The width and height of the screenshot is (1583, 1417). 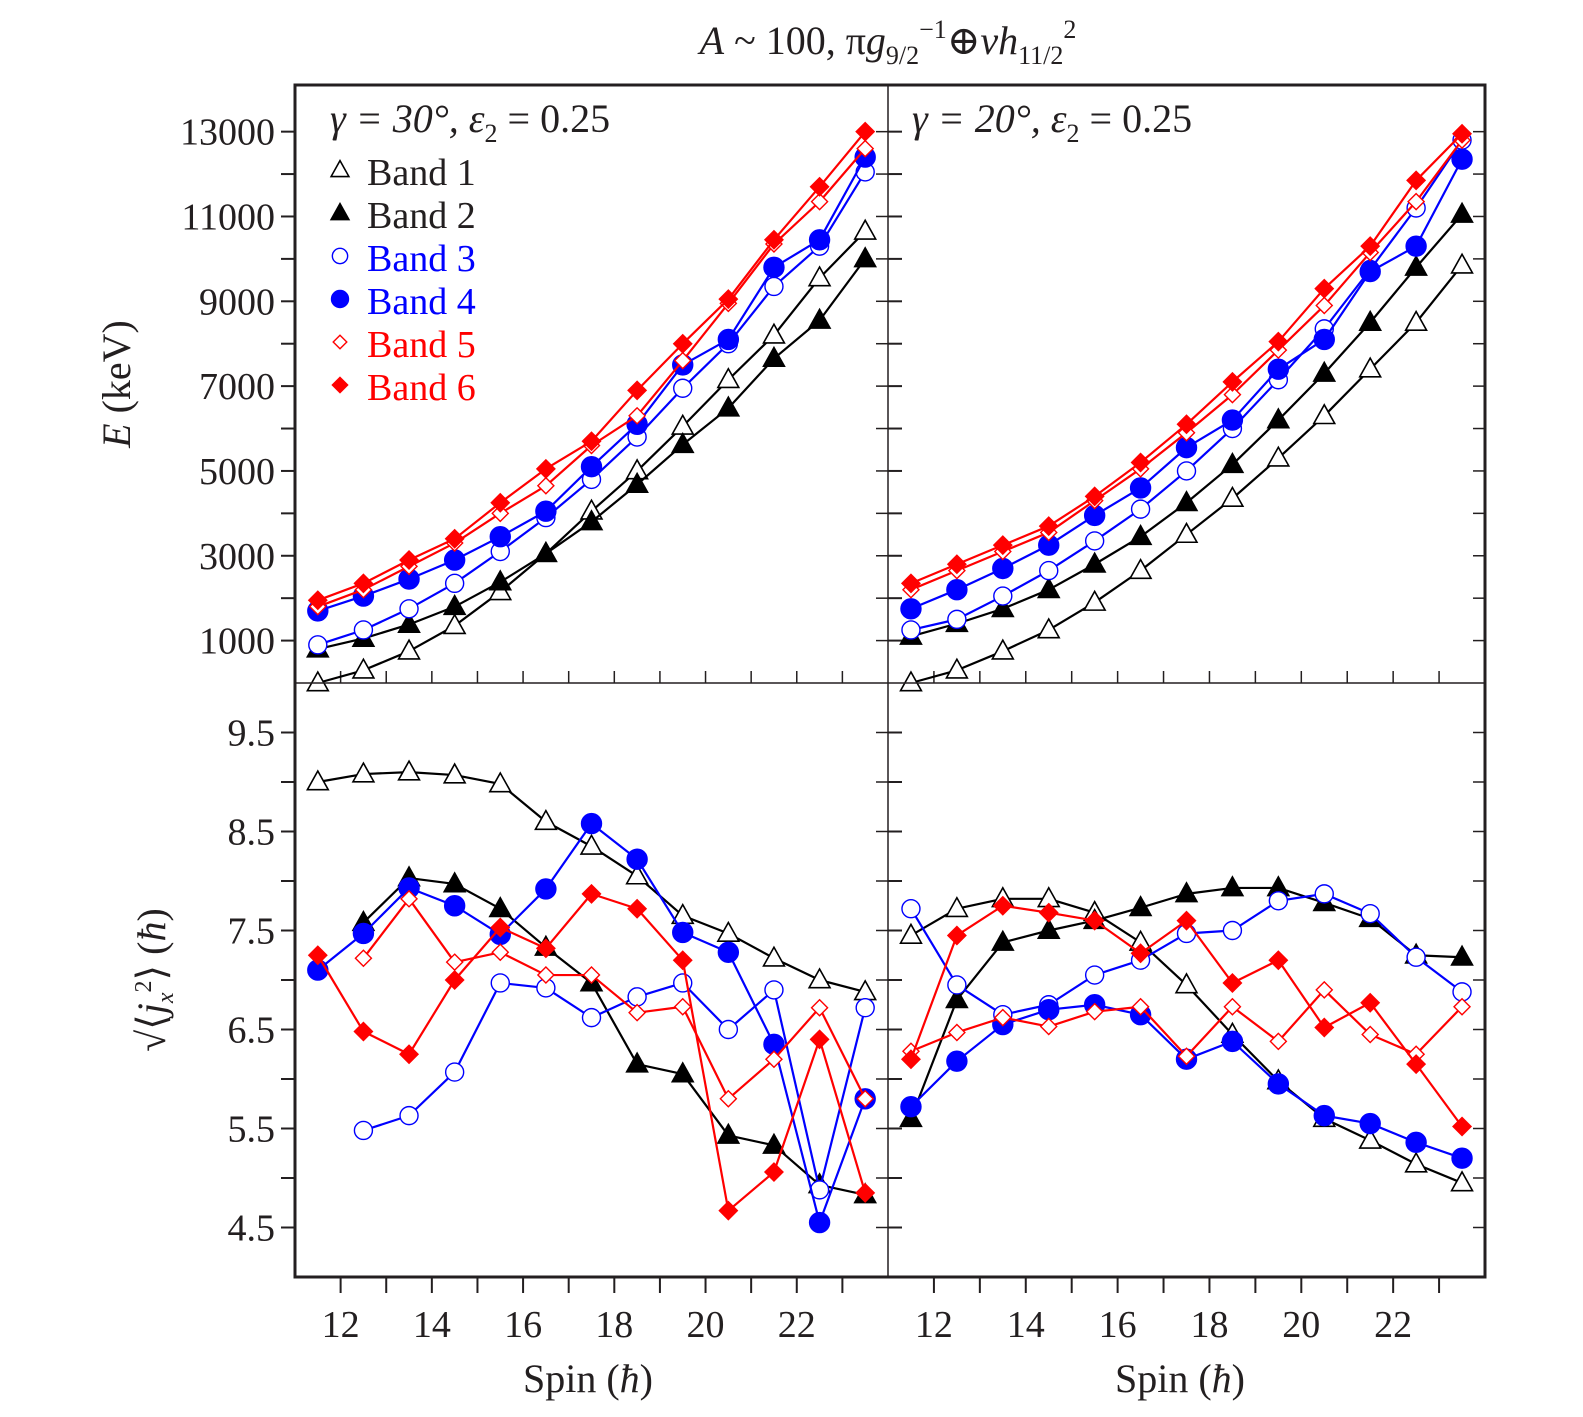 I want to click on y-tick-label: 9.5, so click(x=252, y=734).